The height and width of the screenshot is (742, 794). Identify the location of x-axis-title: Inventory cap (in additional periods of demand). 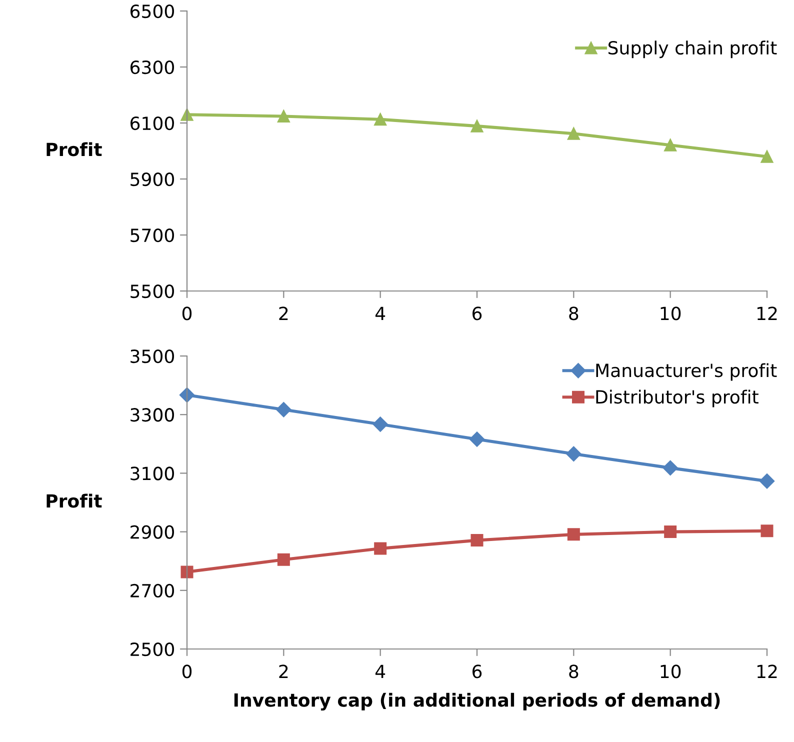
(477, 701).